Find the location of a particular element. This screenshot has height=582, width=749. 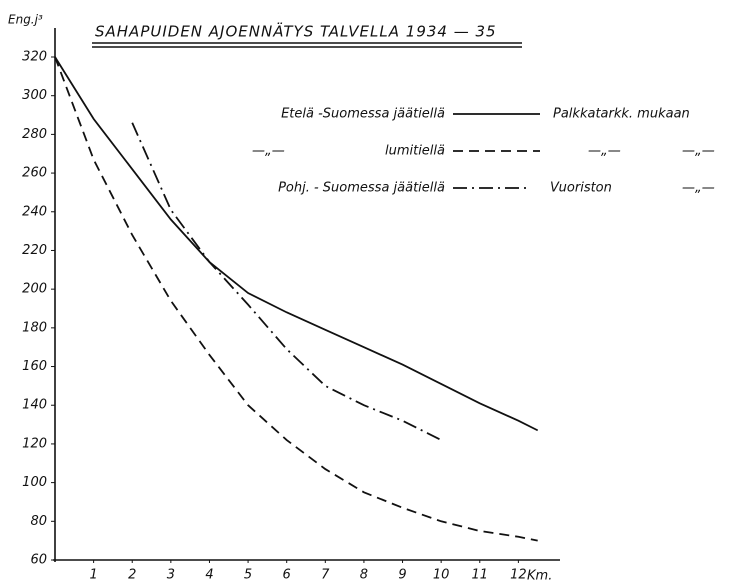

x-tick-label: 11 is located at coordinates (479, 575).